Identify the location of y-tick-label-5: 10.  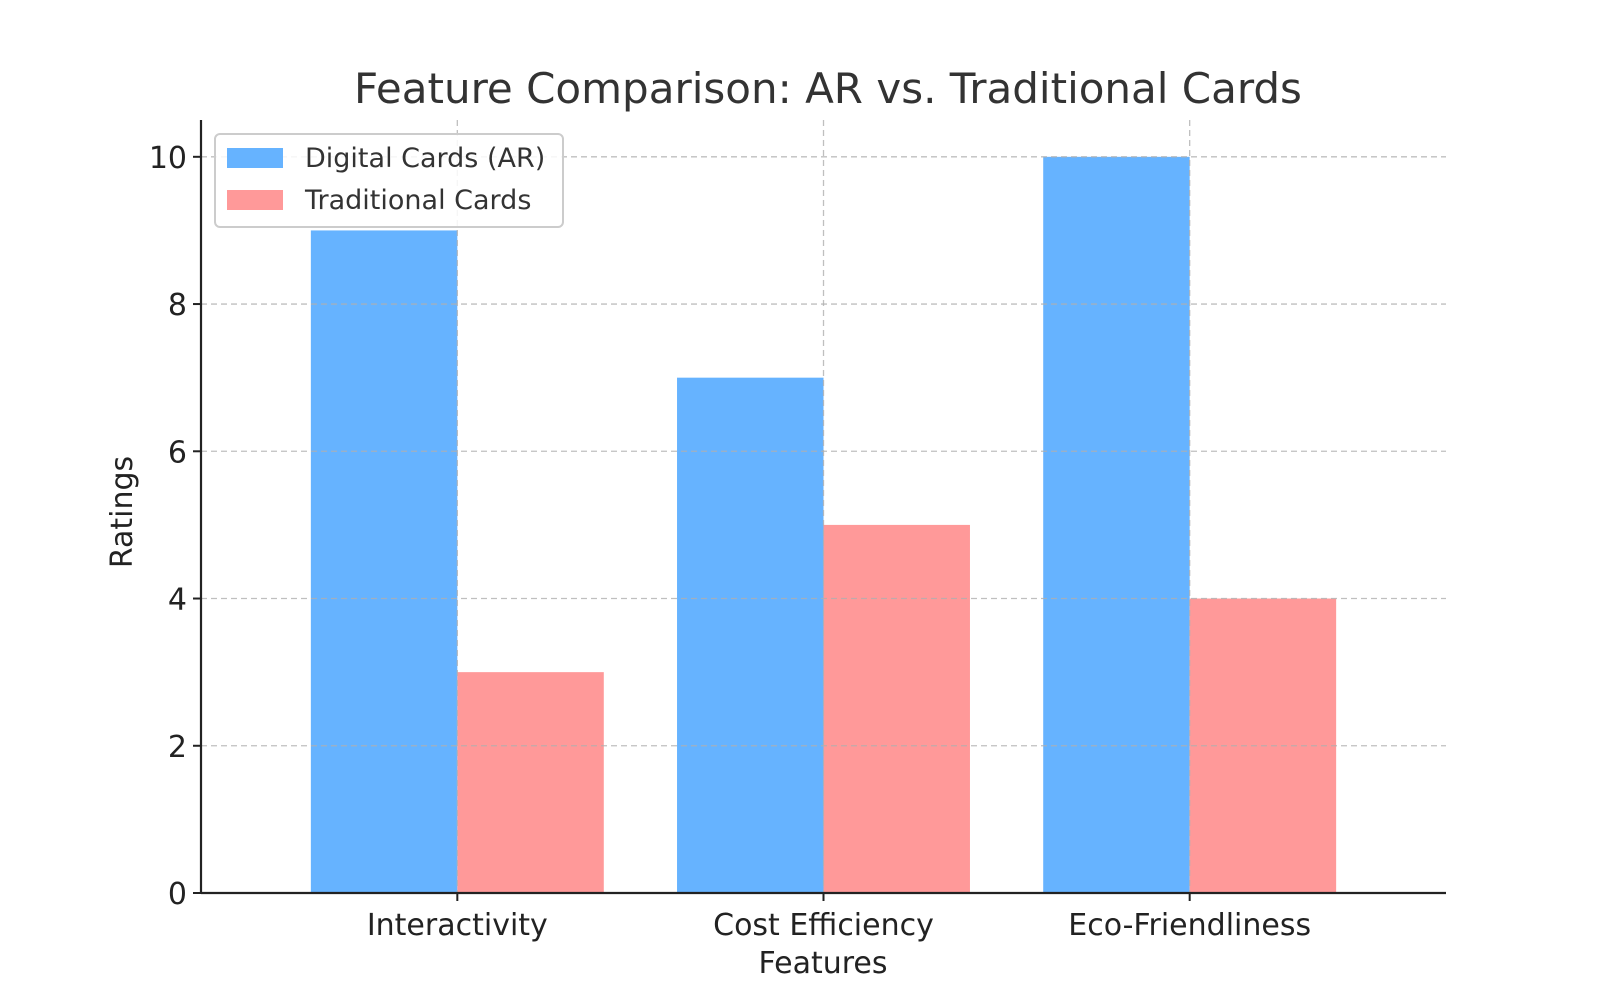
(168, 158).